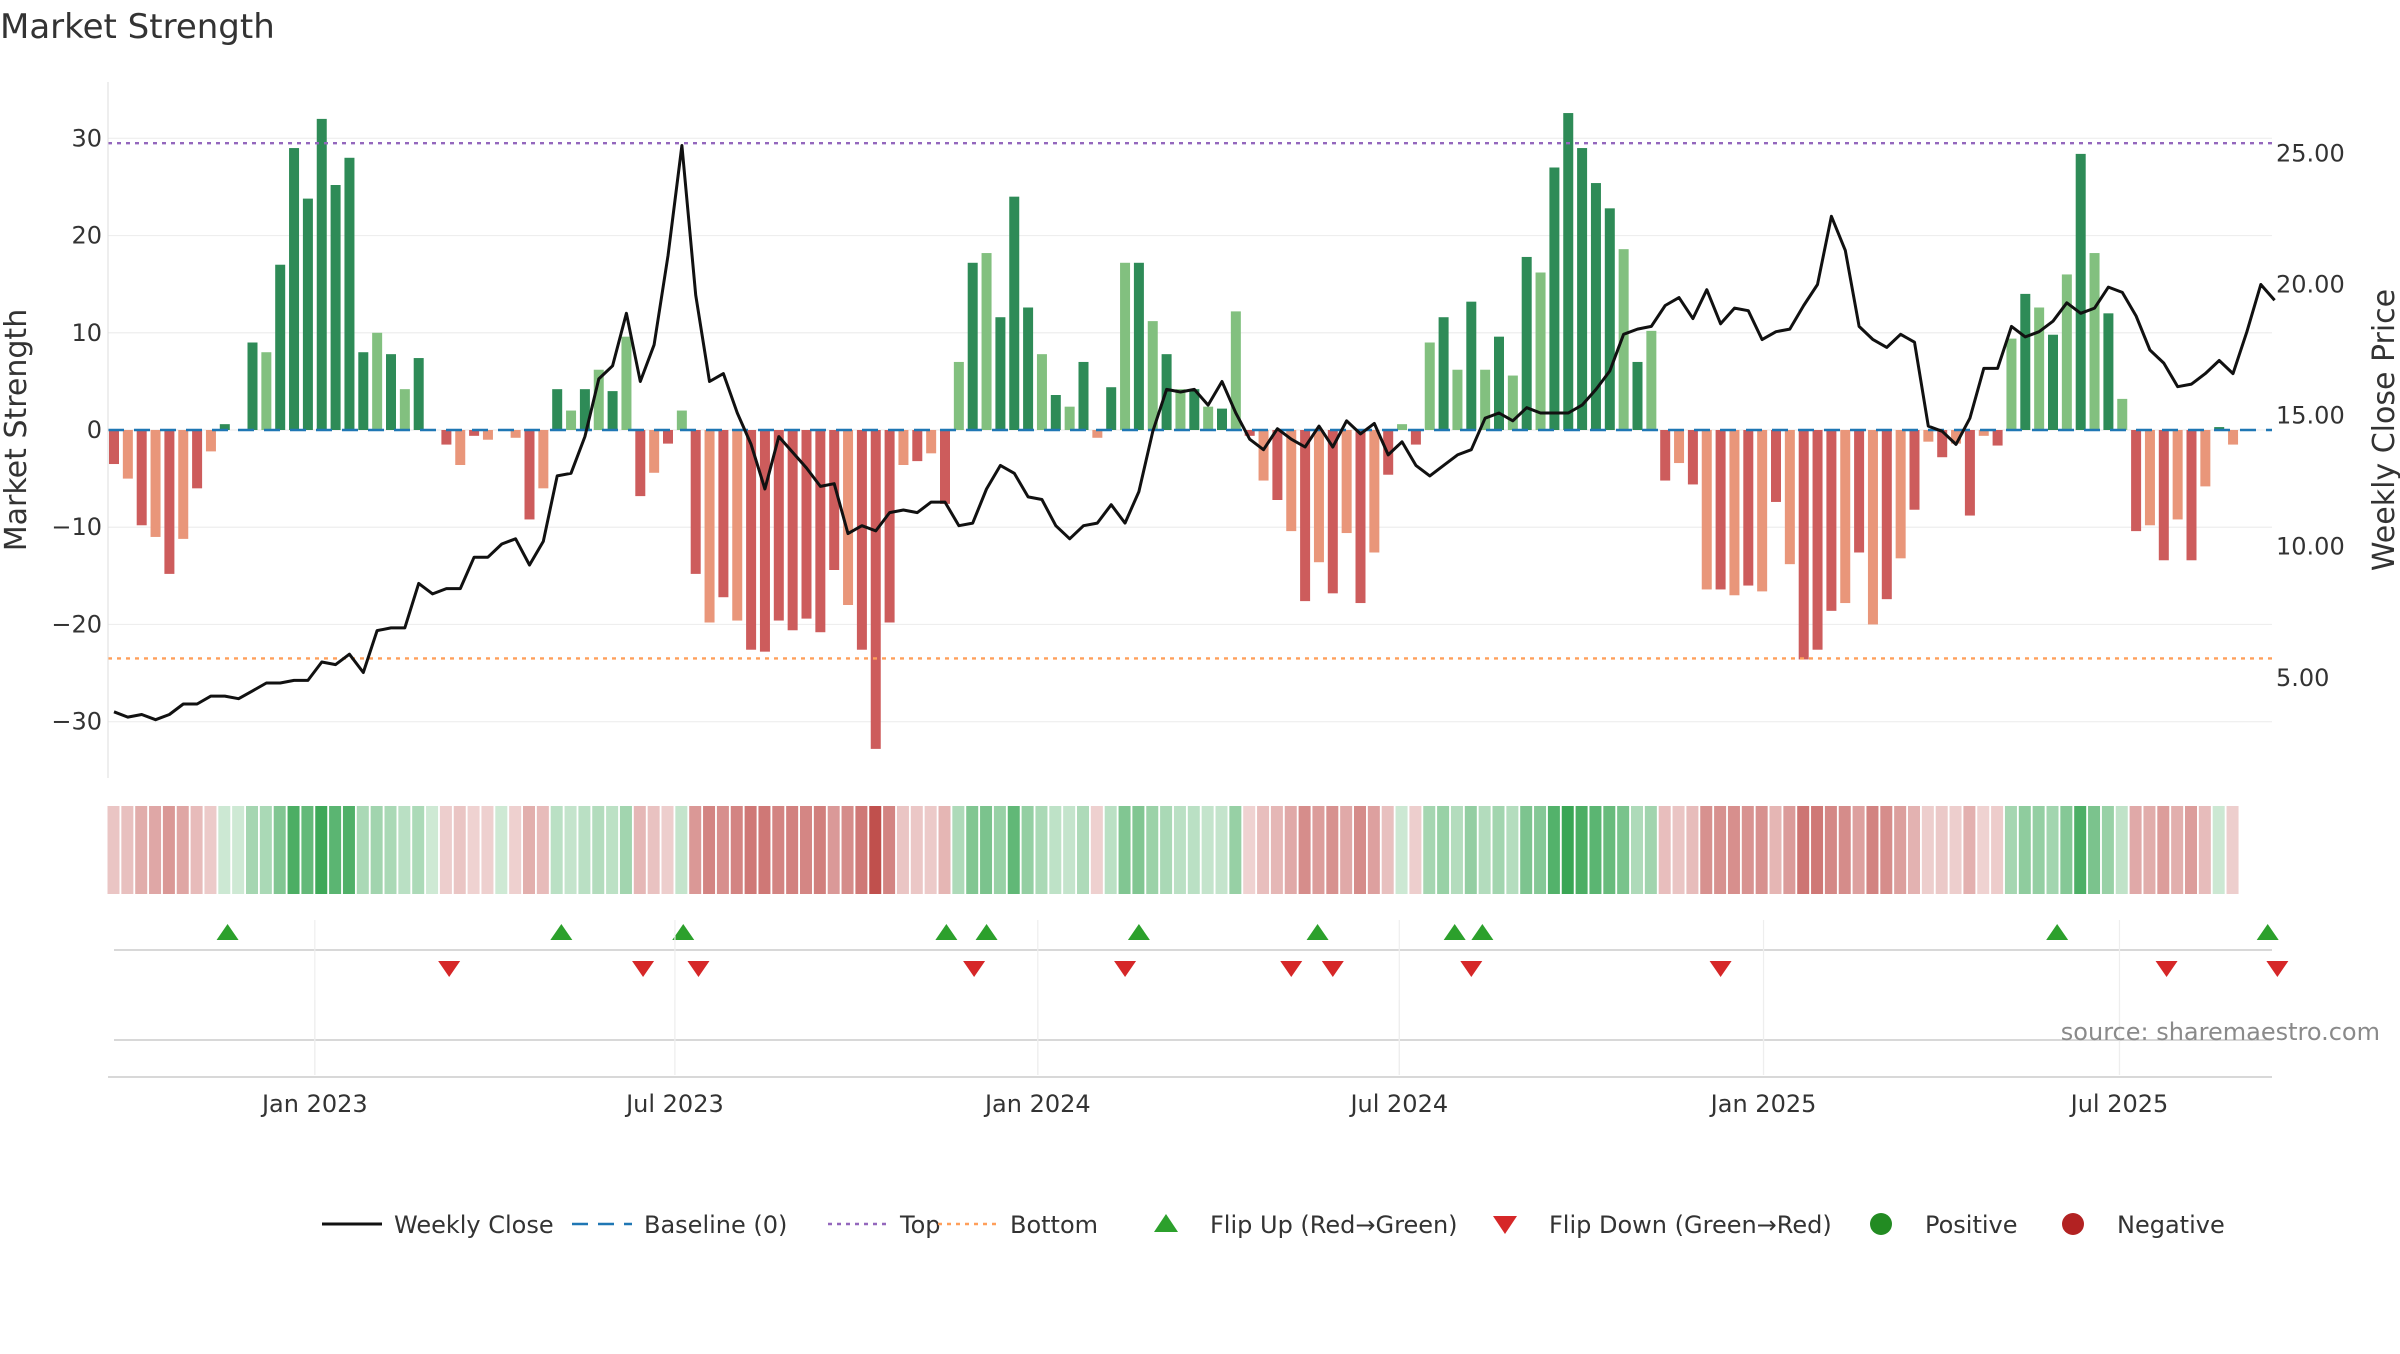 The height and width of the screenshot is (1354, 2400). I want to click on legend-item: Top, so click(884, 1225).